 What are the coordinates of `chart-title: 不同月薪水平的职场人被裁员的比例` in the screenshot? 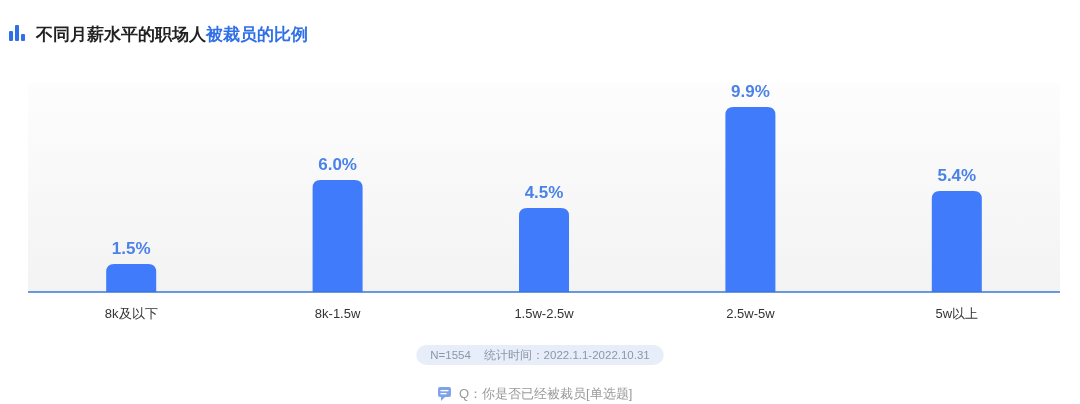 It's located at (171, 34).